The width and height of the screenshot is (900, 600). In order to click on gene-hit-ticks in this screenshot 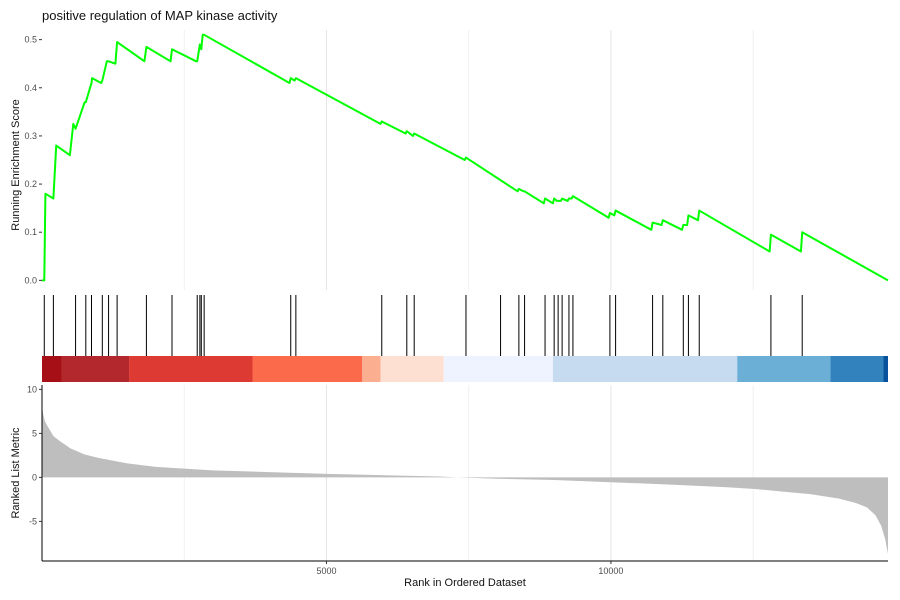, I will do `click(423, 325)`.